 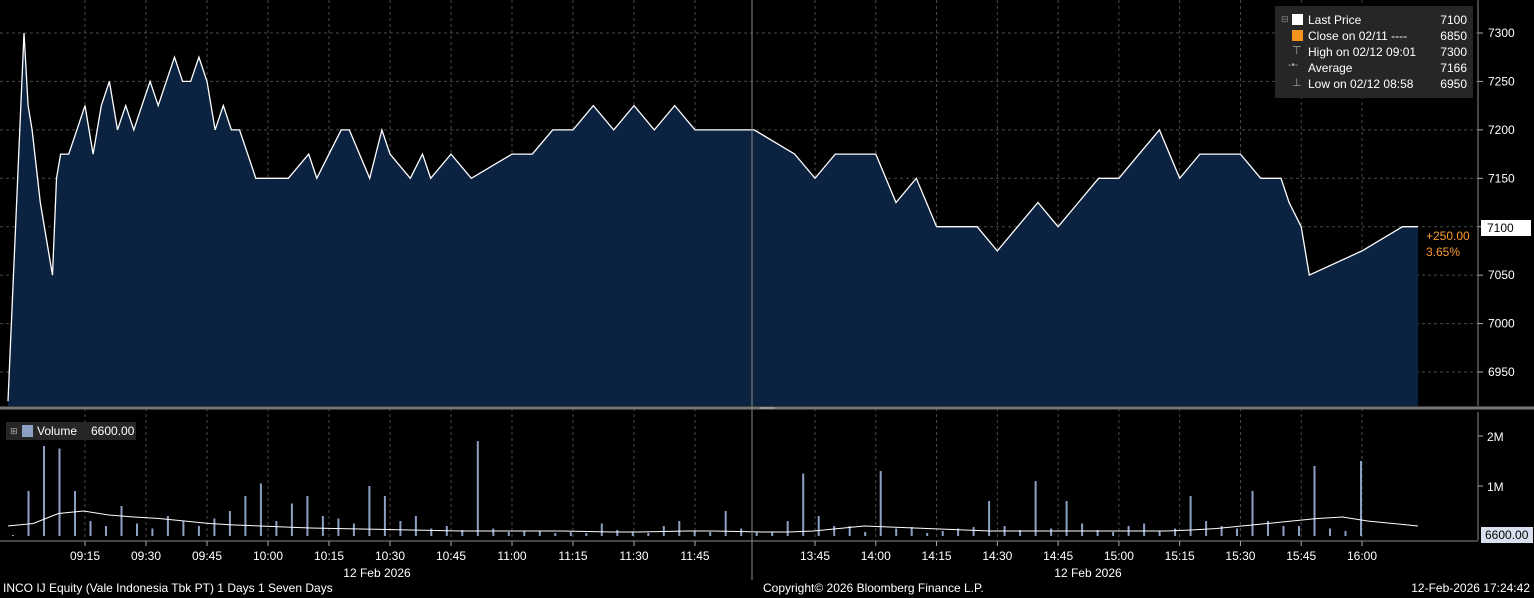 What do you see at coordinates (633, 556) in the screenshot?
I see `time-tick-label: 11:30` at bounding box center [633, 556].